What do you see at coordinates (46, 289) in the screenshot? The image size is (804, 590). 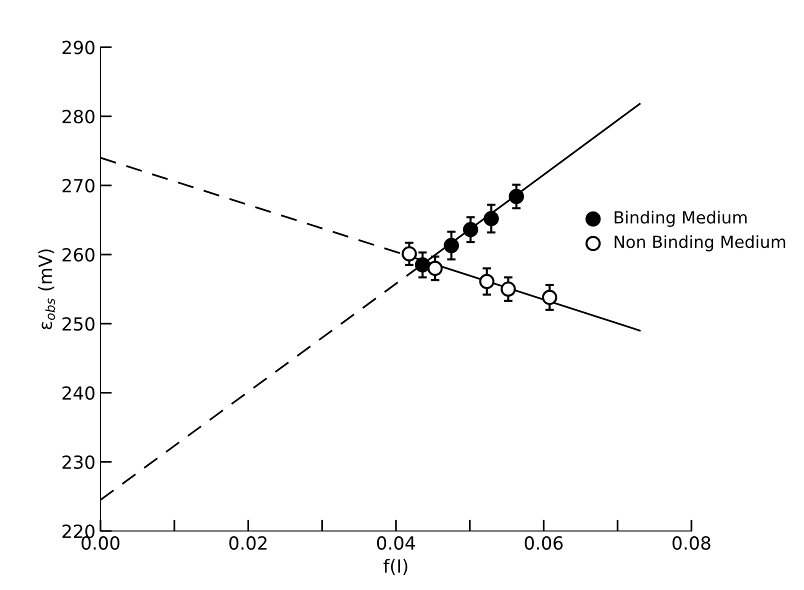 I see `y-axis-title: ε$_{obs}$ (mV)` at bounding box center [46, 289].